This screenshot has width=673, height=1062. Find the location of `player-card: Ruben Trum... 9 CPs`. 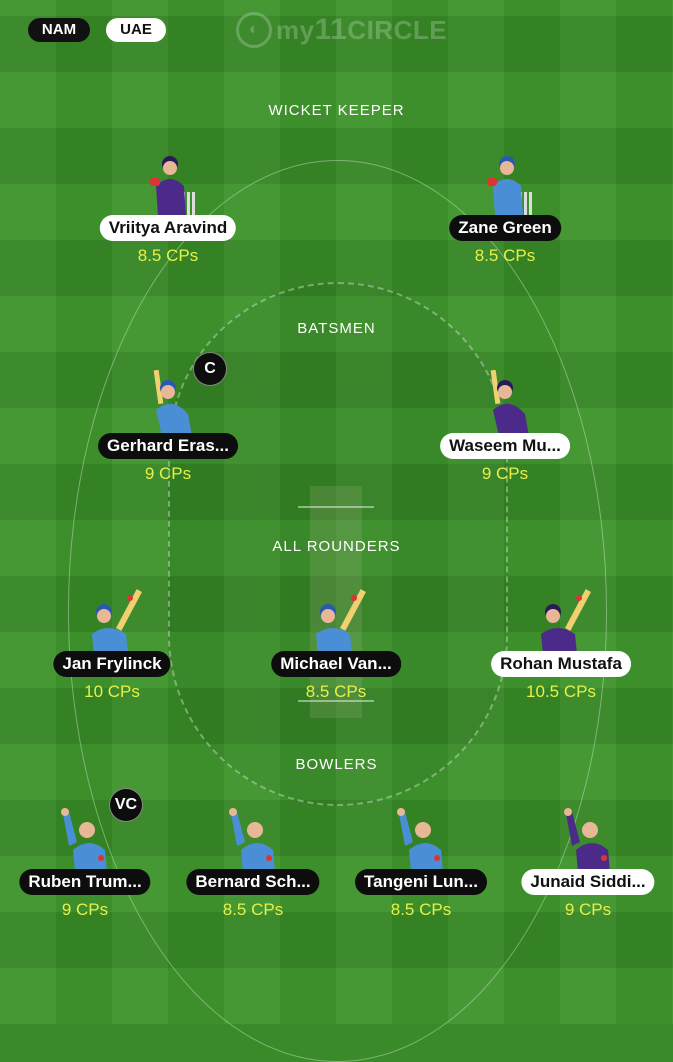

player-card: Ruben Trum... 9 CPs is located at coordinates (85, 862).